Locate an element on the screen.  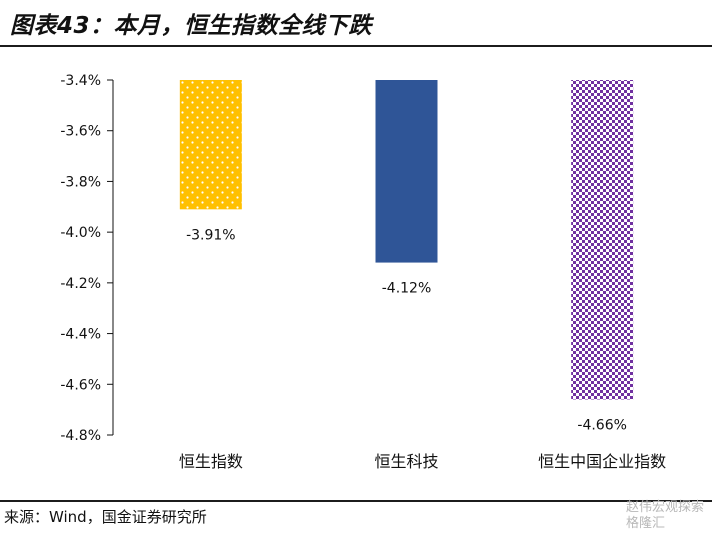
category-label: 恒生指数 is located at coordinates (211, 461).